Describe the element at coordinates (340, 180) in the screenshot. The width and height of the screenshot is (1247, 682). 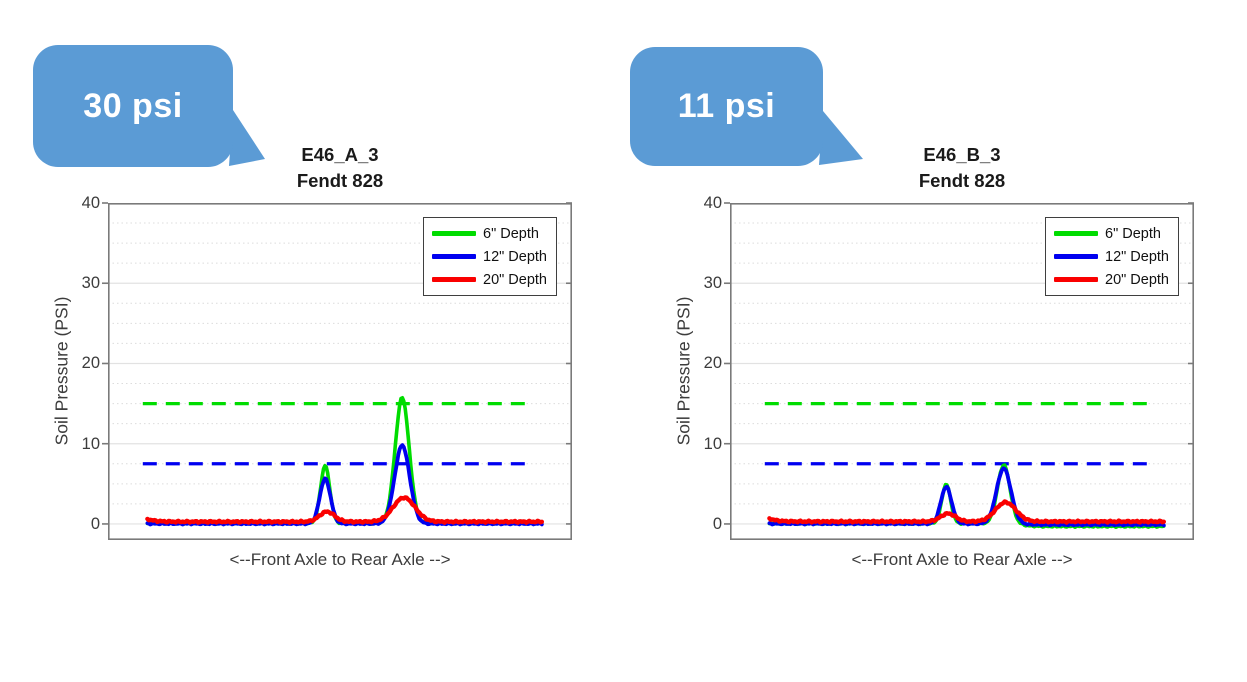
I see `chart-a-title-line2: Fendt 828` at that location.